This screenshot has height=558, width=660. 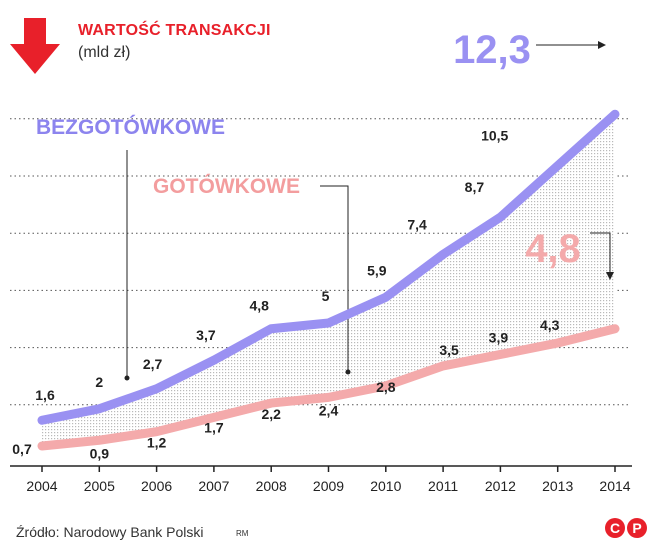 What do you see at coordinates (153, 364) in the screenshot?
I see `data-label-bezgotowkowe: 2,7` at bounding box center [153, 364].